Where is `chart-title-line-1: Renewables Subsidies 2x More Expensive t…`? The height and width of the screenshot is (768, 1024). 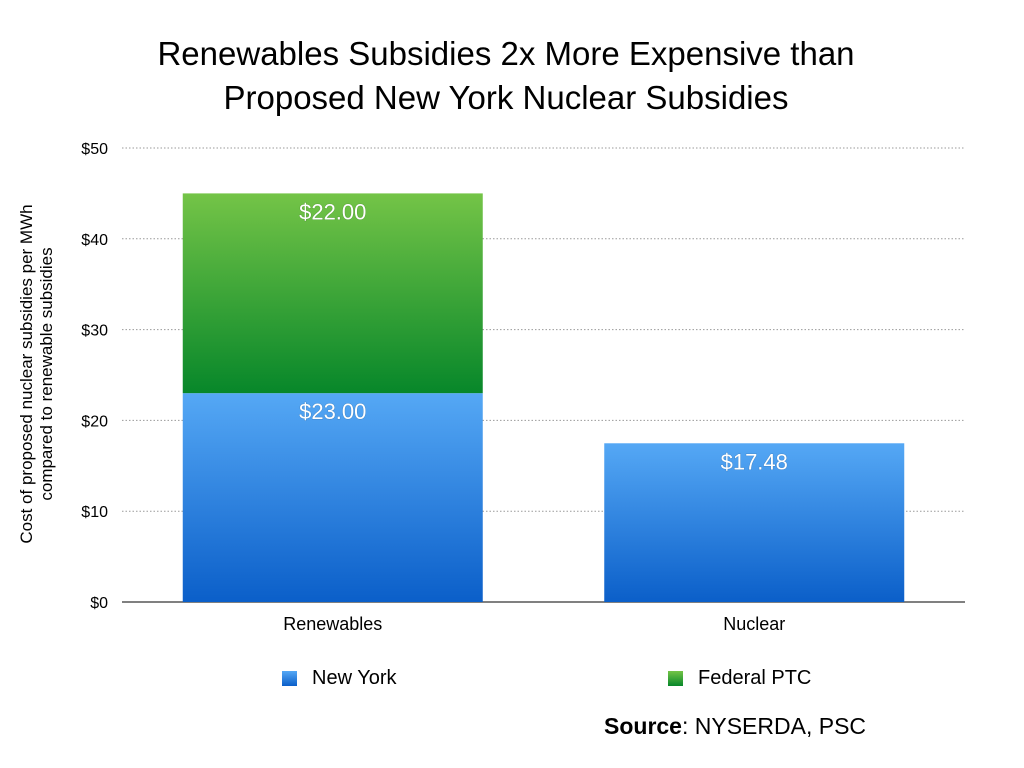 chart-title-line-1: Renewables Subsidies 2x More Expensive t… is located at coordinates (506, 53).